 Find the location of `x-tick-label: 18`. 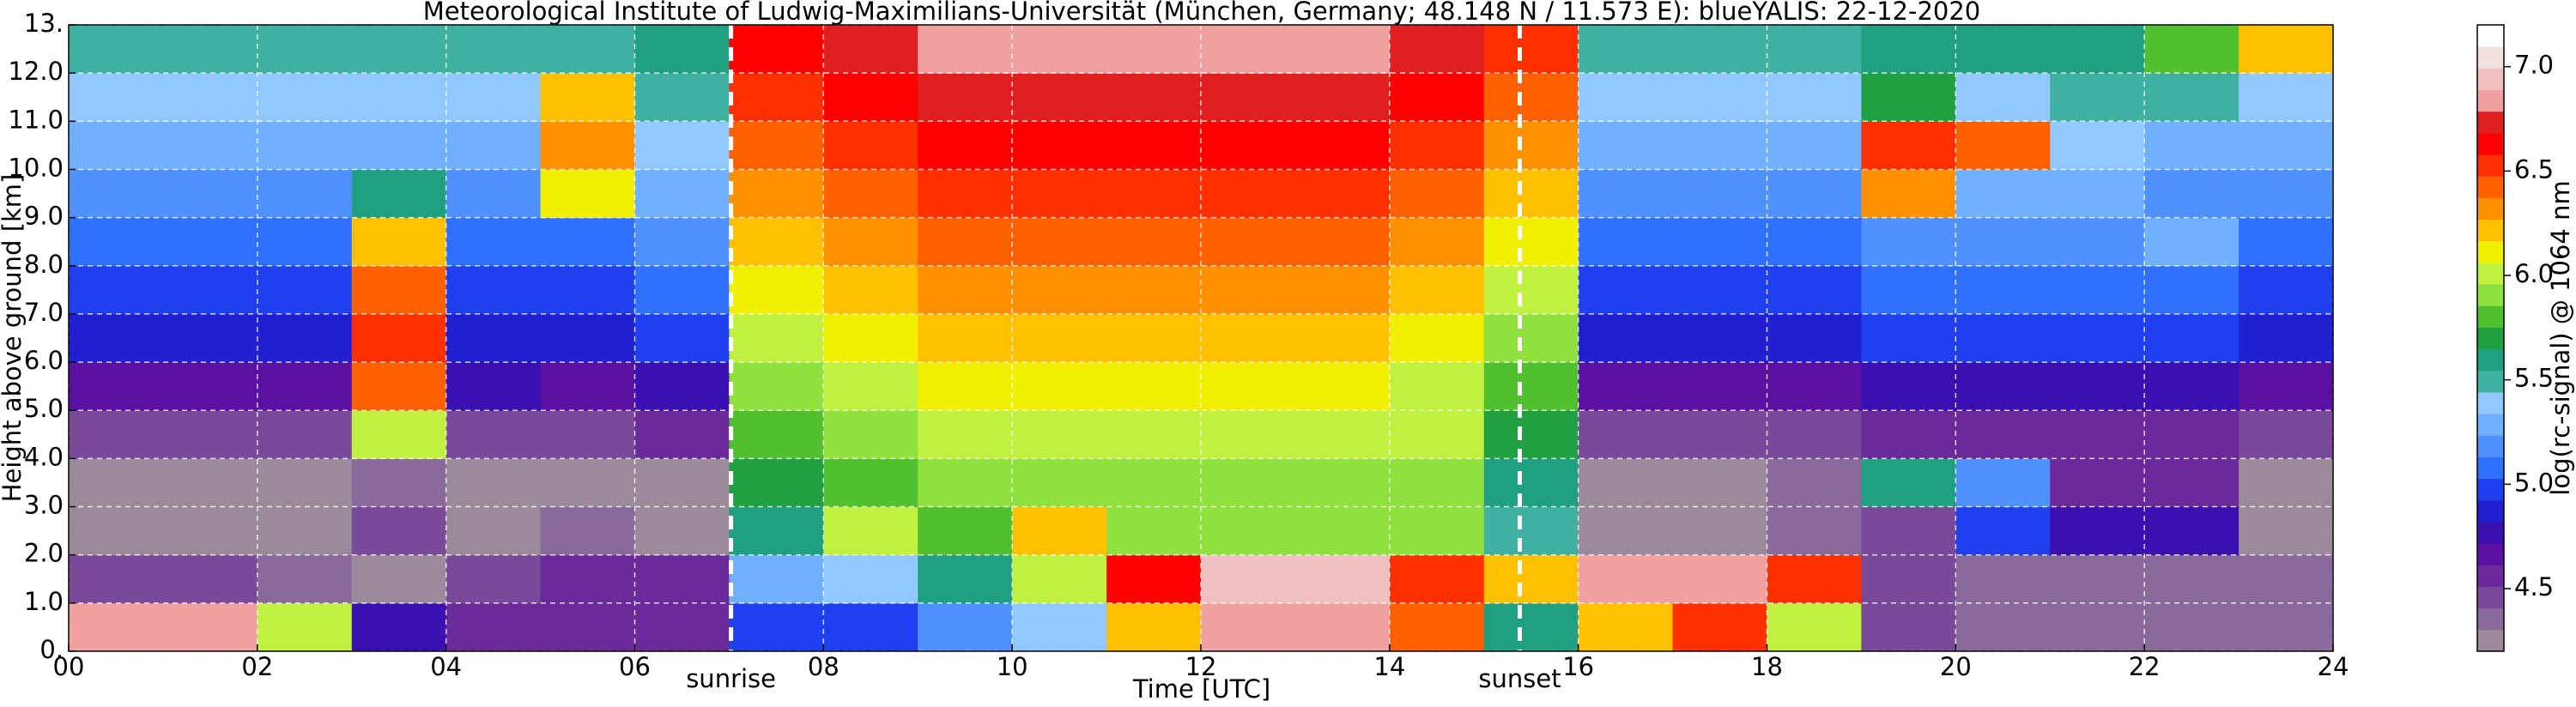

x-tick-label: 18 is located at coordinates (1767, 666).